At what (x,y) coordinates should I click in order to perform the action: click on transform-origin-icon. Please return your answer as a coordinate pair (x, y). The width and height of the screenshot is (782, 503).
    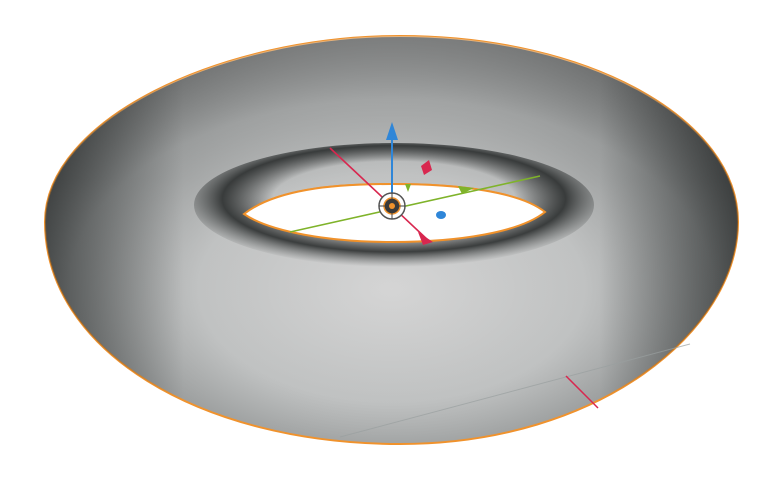
    Looking at the image, I should click on (392, 206).